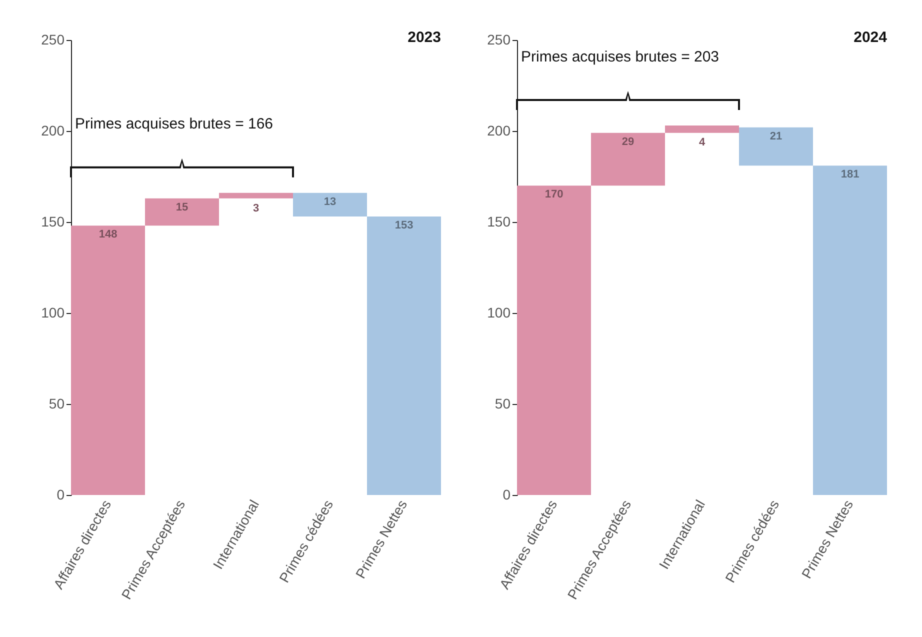  What do you see at coordinates (256, 208) in the screenshot?
I see `data-label: 3` at bounding box center [256, 208].